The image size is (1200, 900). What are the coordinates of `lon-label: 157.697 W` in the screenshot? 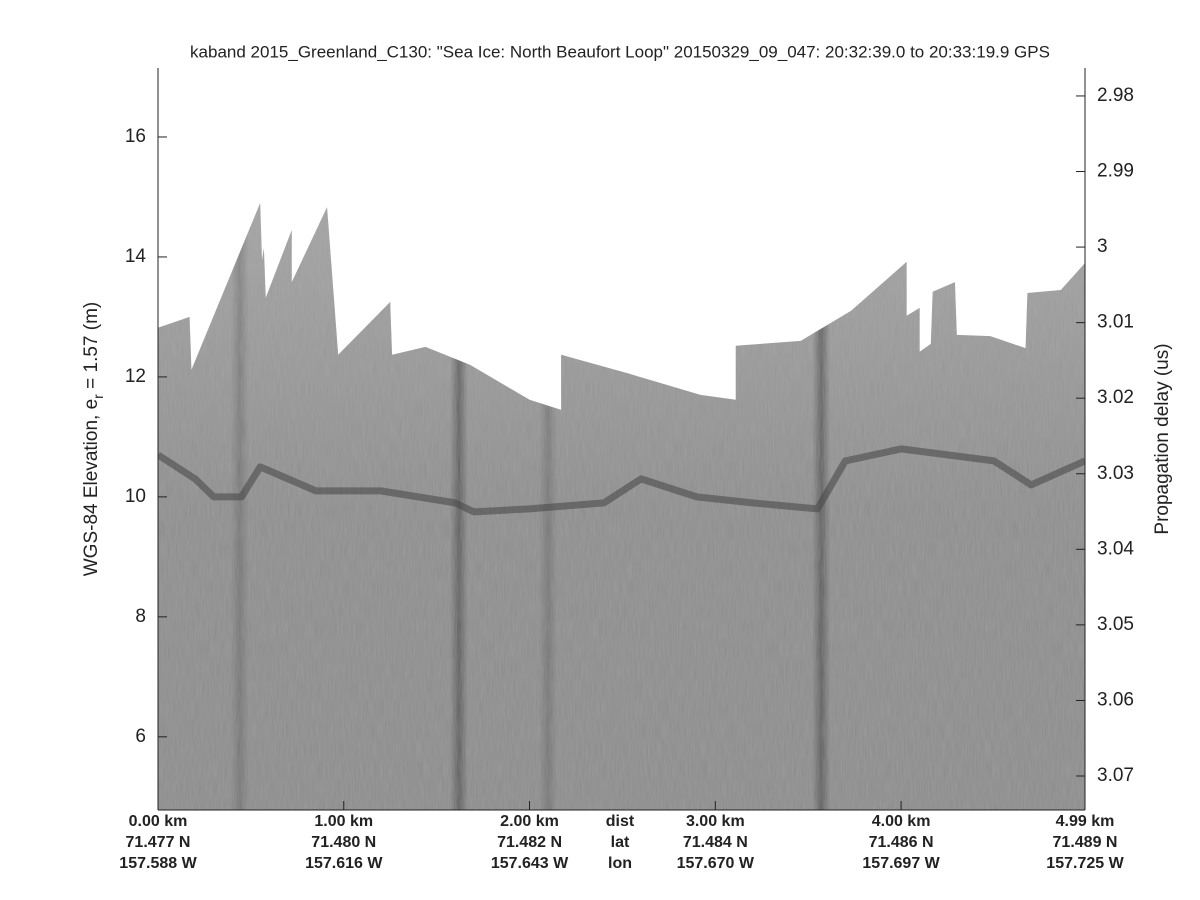 It's located at (901, 863).